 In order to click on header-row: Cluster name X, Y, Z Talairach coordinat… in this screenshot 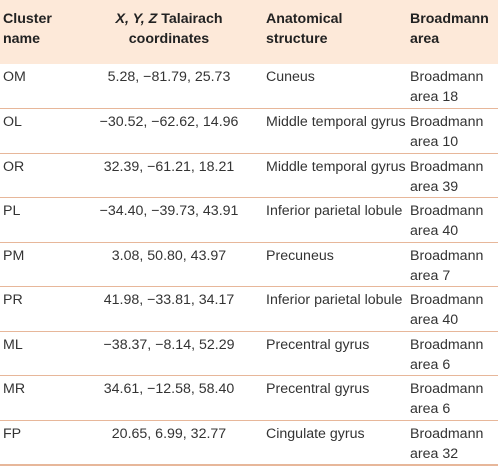, I will do `click(249, 32)`.